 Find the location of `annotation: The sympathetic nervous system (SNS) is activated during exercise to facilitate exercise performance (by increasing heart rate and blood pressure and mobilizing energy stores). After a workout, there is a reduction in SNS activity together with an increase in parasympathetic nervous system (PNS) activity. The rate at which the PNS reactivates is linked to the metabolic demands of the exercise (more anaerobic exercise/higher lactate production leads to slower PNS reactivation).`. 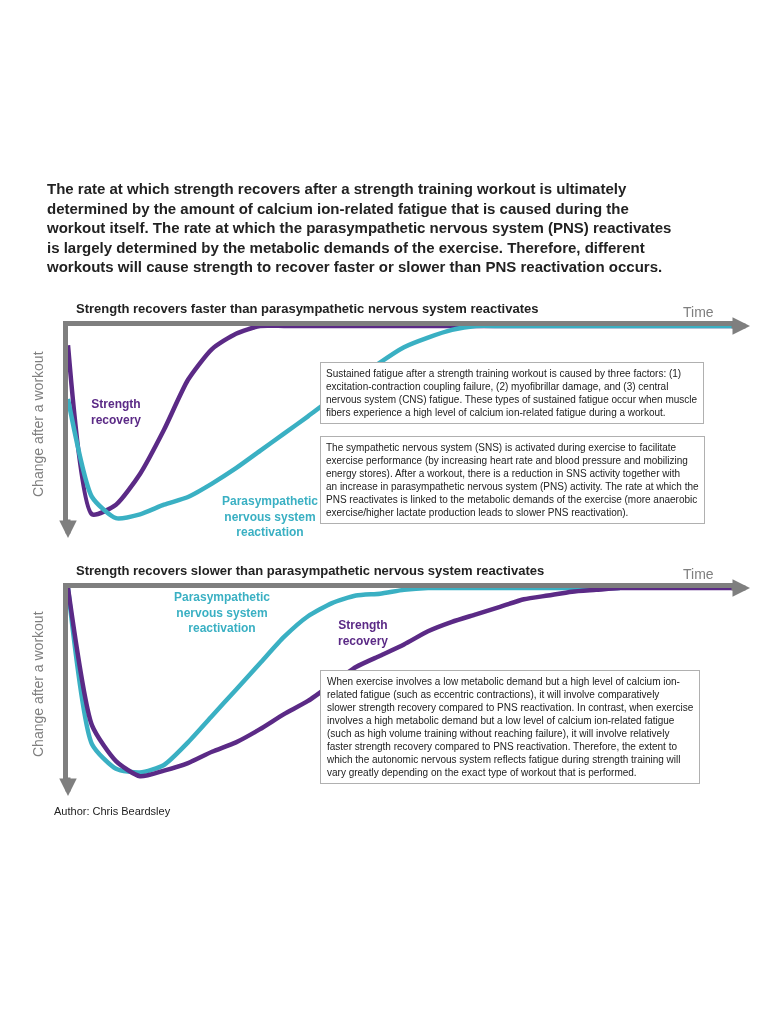

annotation: The sympathetic nervous system (SNS) is activated during exercise to facilitate exercise performance (by increasing heart rate and blood pressure and mobilizing energy stores). After a workout, there is a reduction in SNS activity together with an increase in parasympathetic nervous system (PNS) activity. The rate at which the PNS reactivates is linked to the metabolic demands of the exercise (more anaerobic exercise/higher lactate production leads to slower PNS reactivation). is located at coordinates (513, 480).